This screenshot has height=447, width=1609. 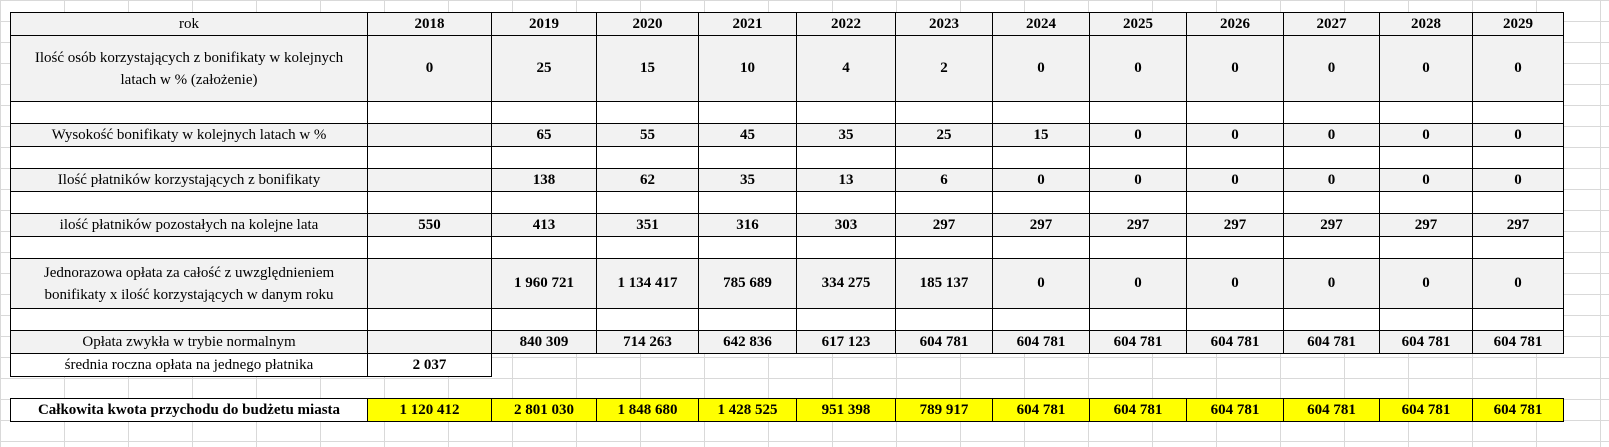 What do you see at coordinates (747, 135) in the screenshot?
I see `value-cell: 45` at bounding box center [747, 135].